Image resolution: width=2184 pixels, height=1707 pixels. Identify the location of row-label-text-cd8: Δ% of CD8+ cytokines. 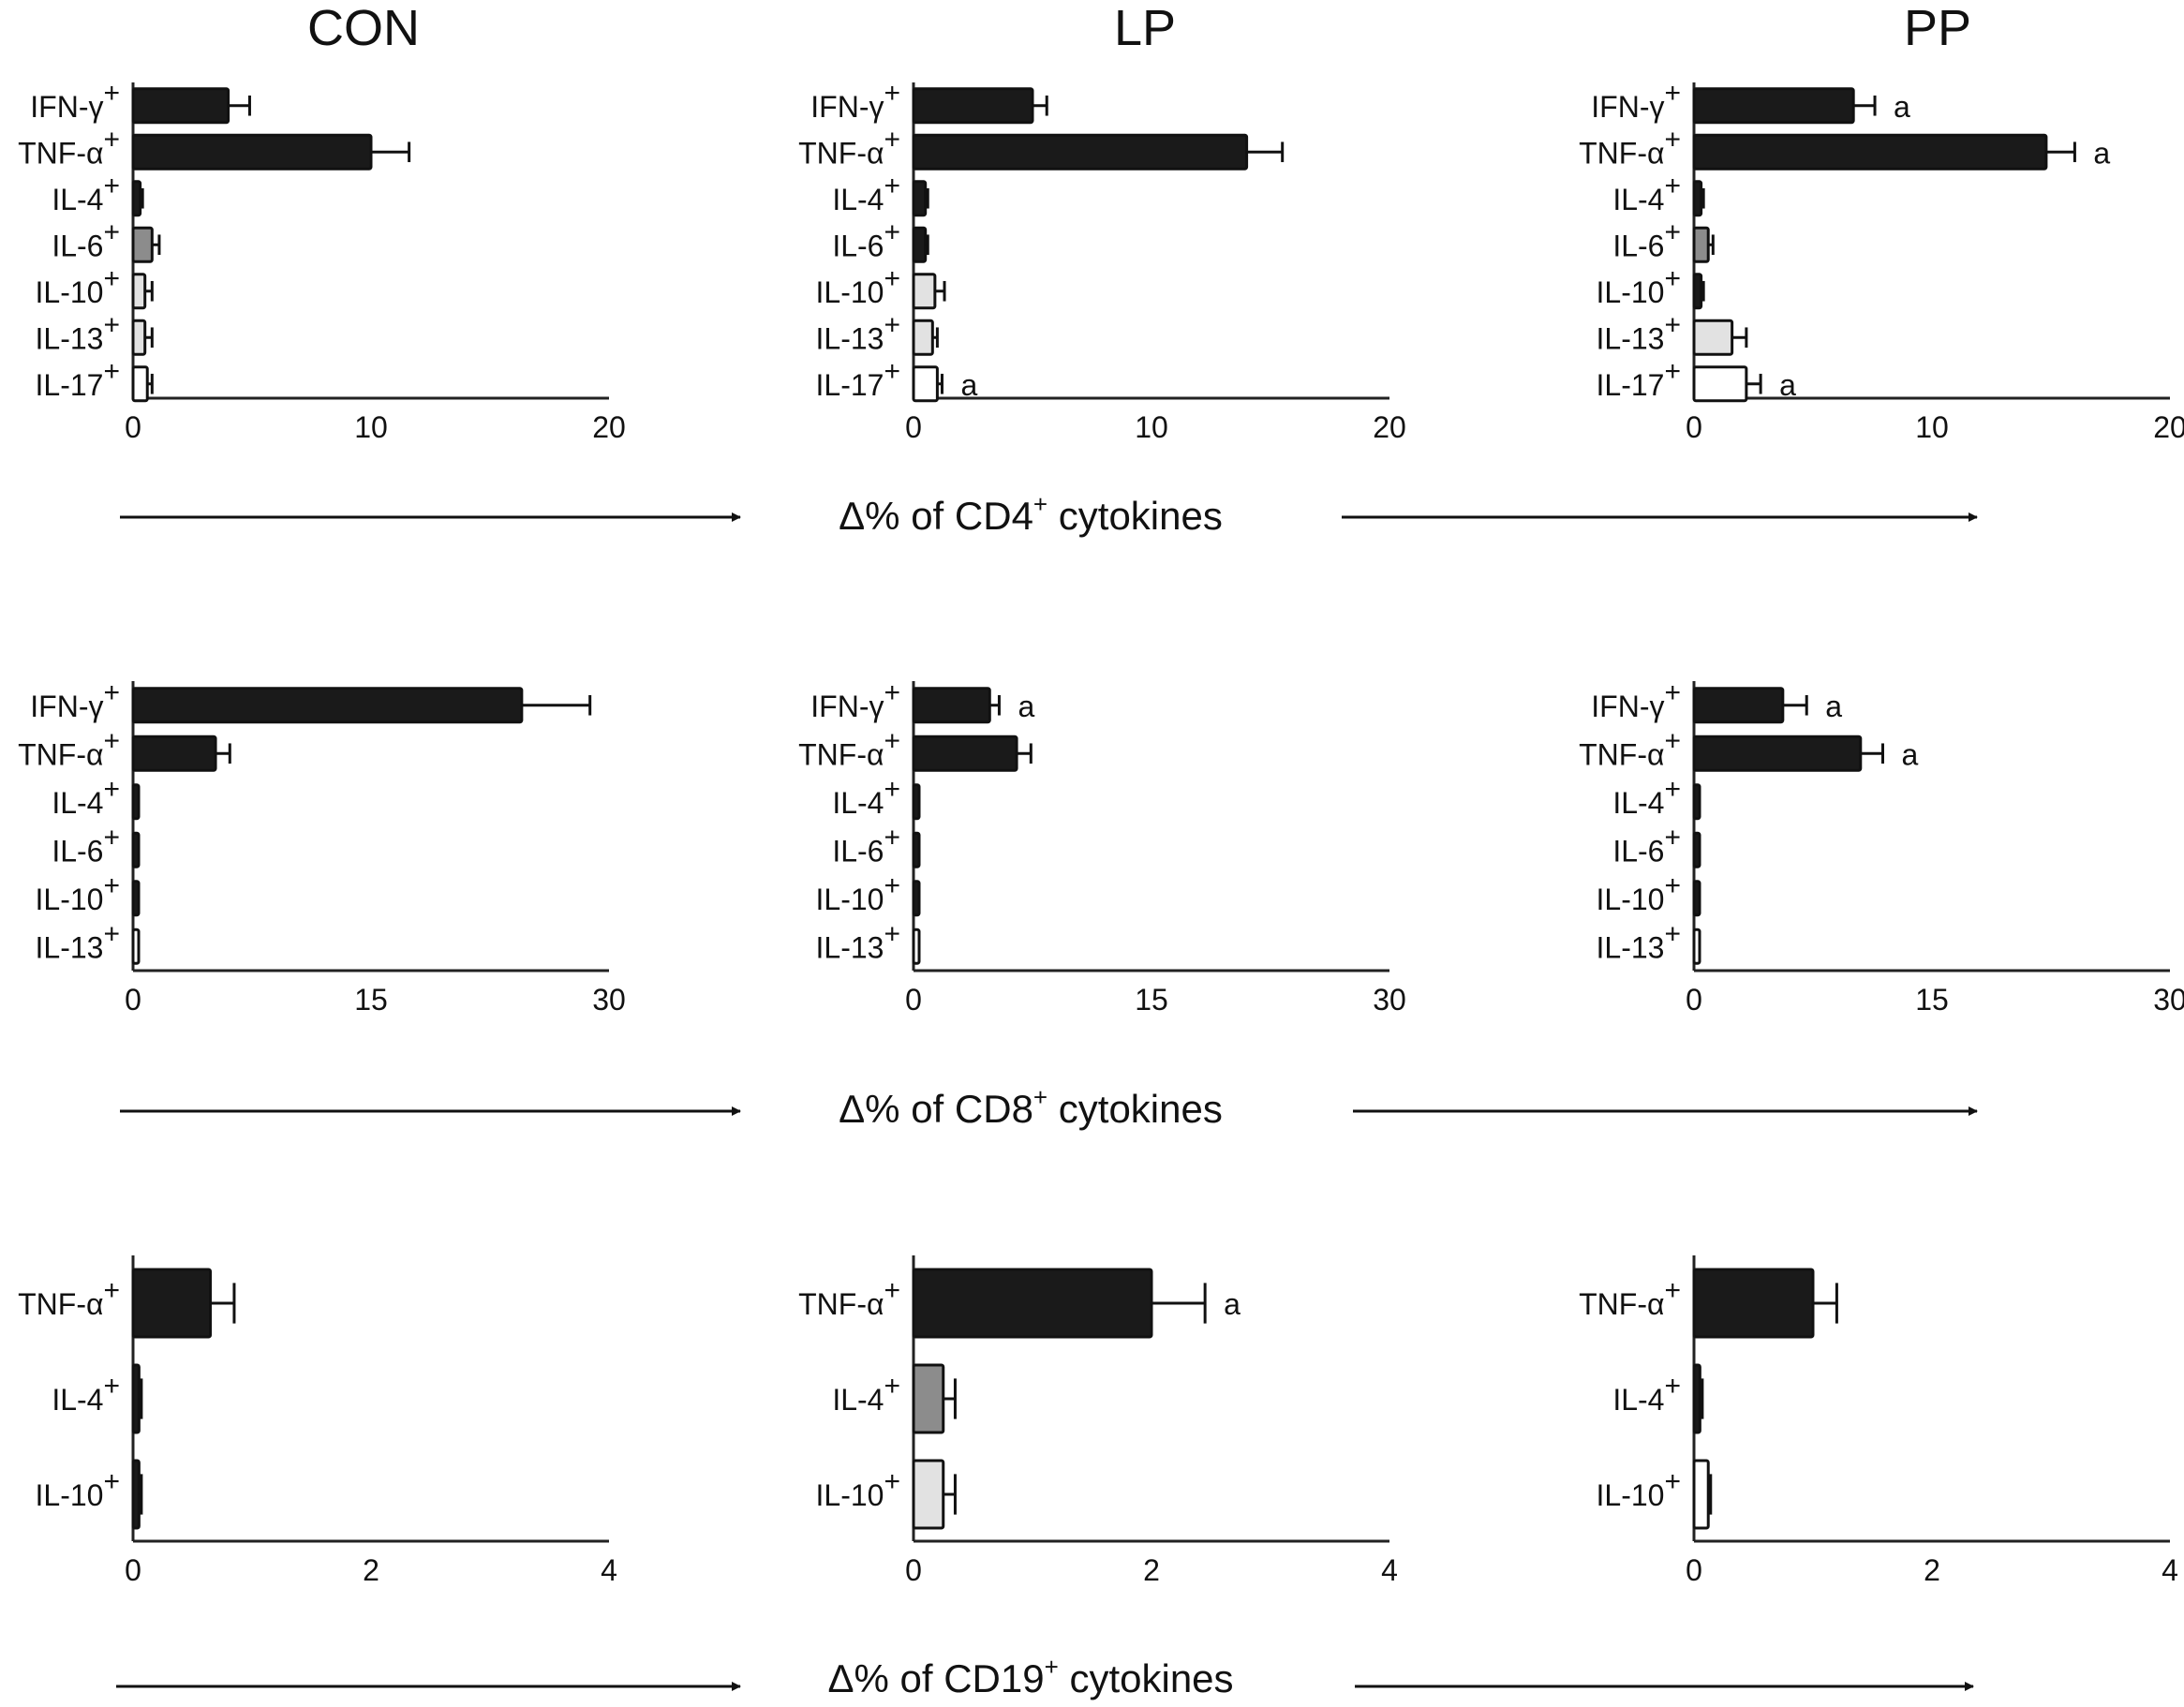
(1031, 1107).